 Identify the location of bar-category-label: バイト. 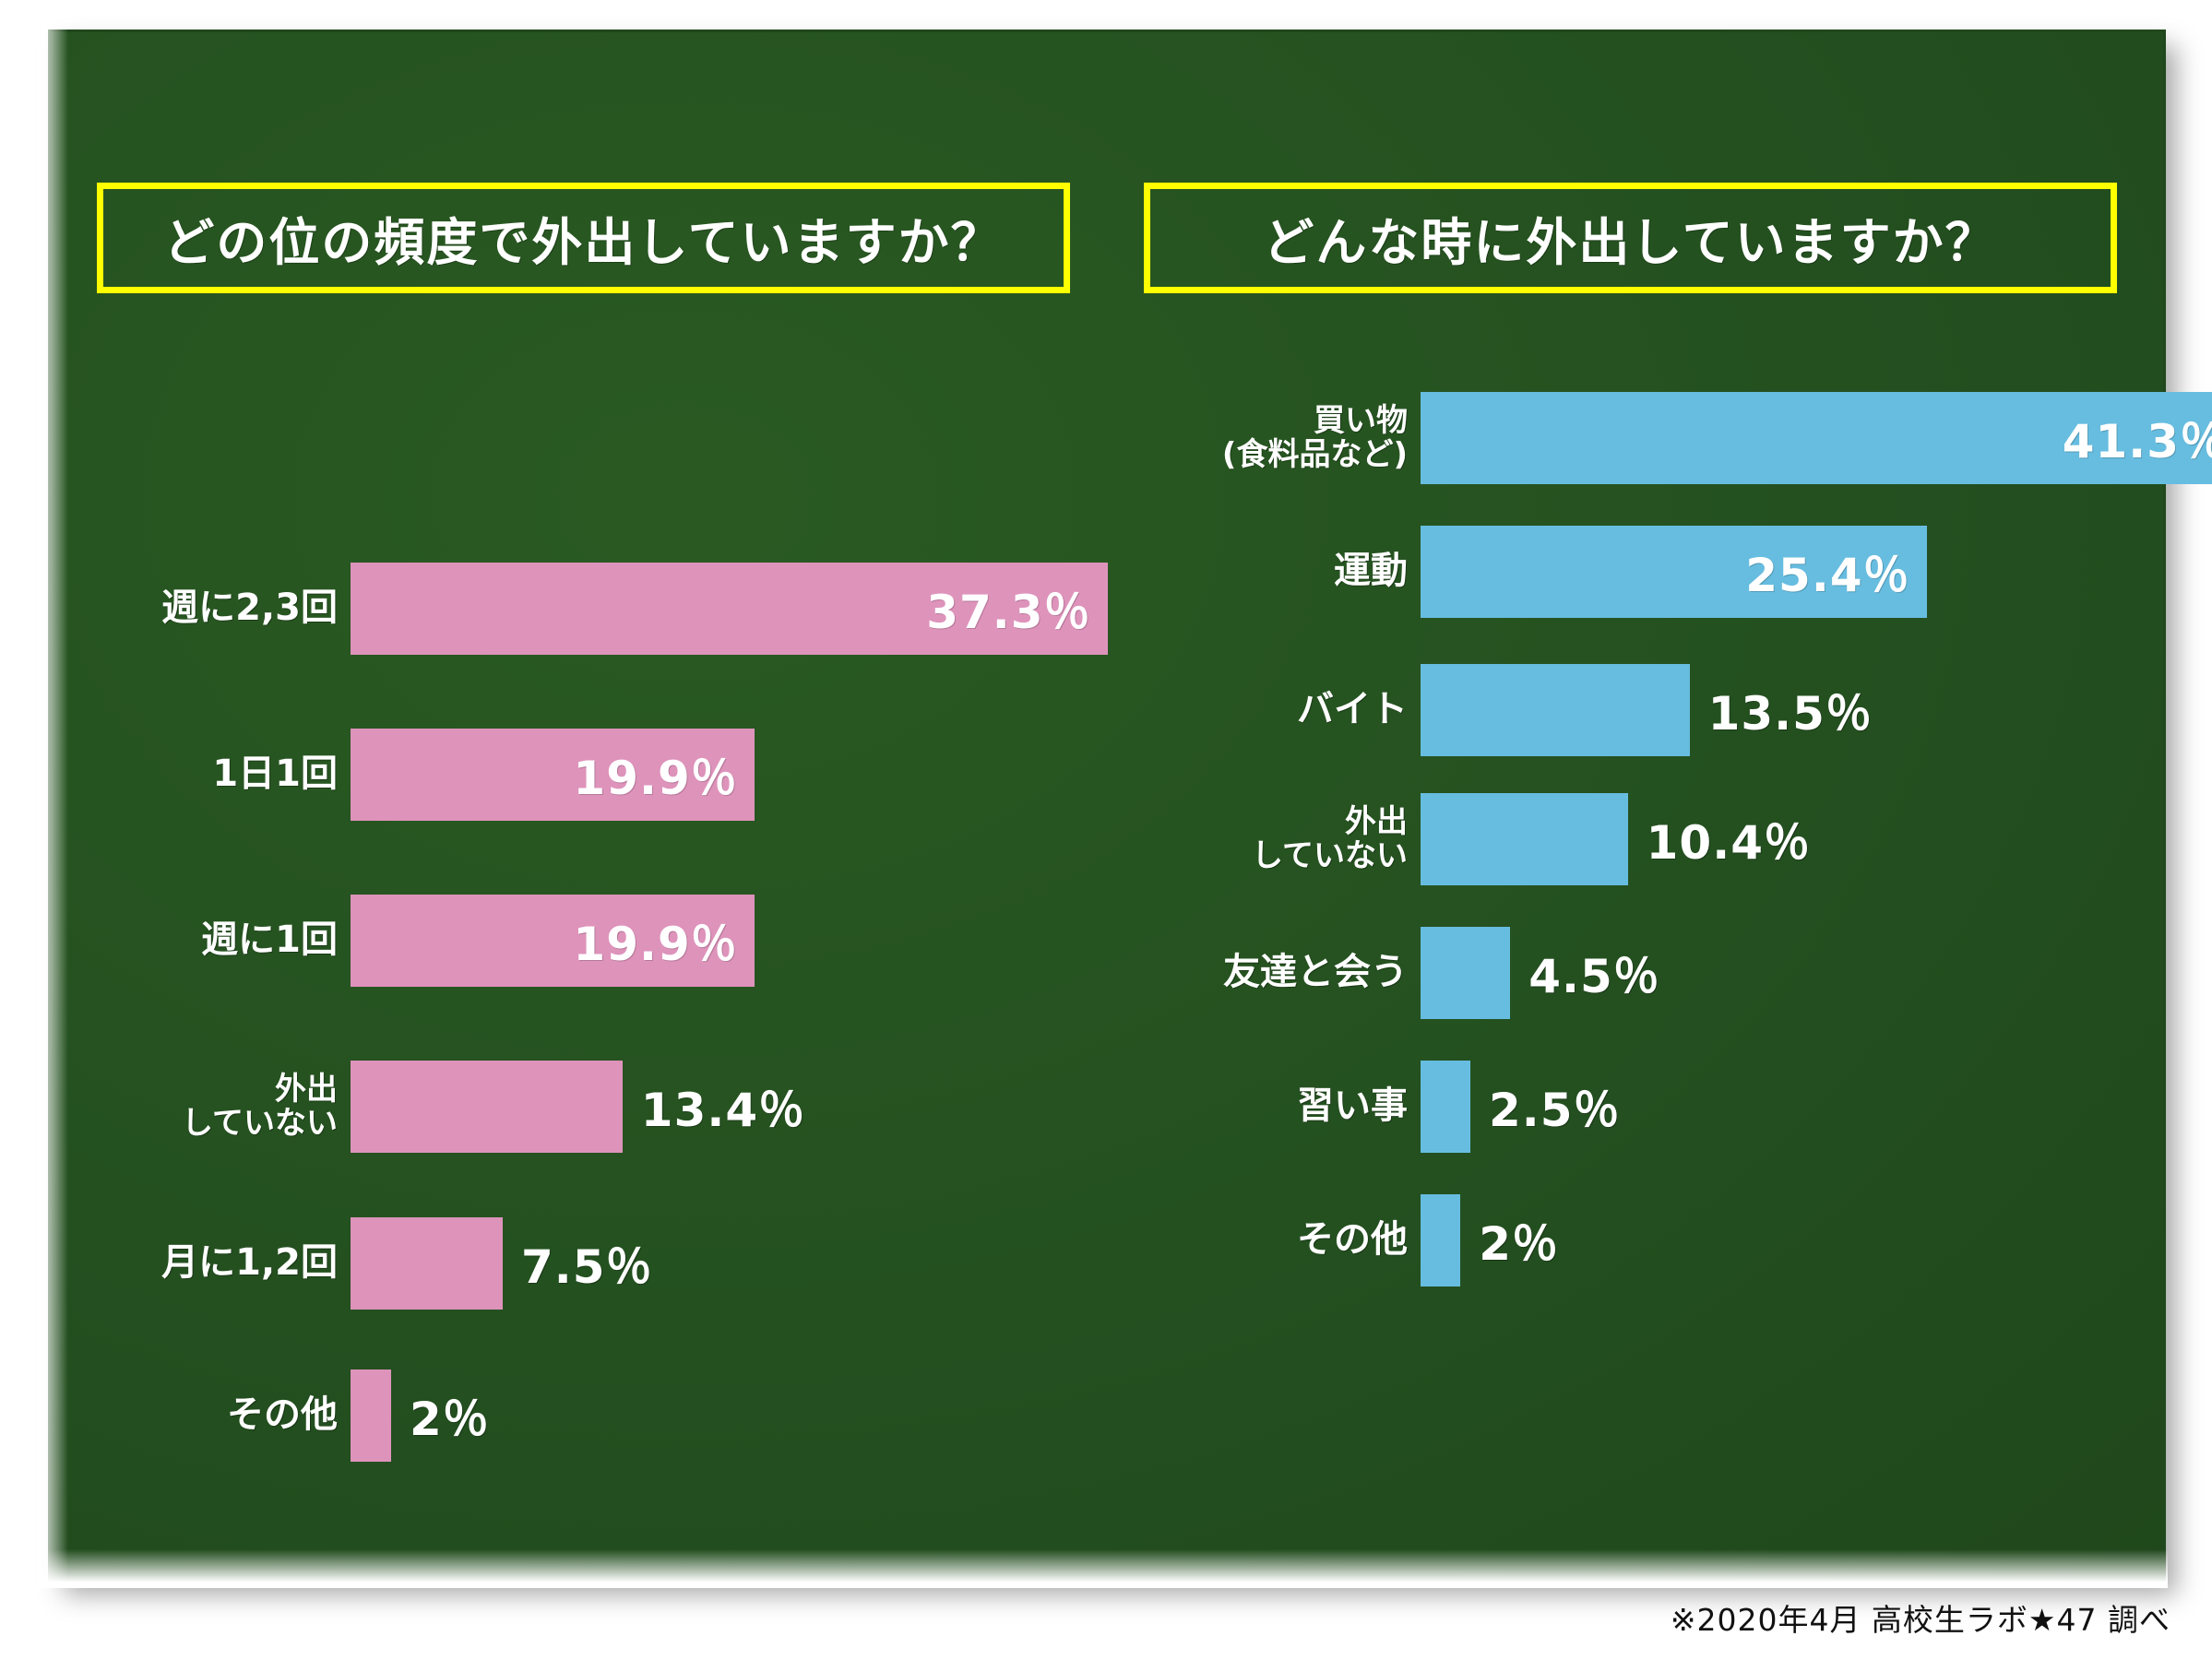
(1352, 709).